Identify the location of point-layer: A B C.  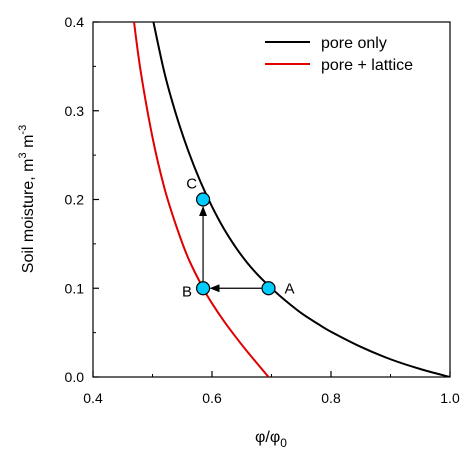
(238, 238).